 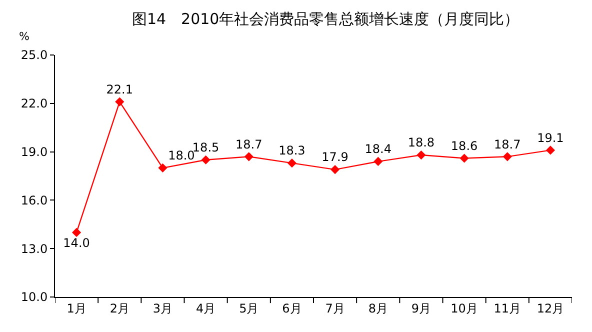 What do you see at coordinates (326, 19) in the screenshot?
I see `chart-title: 图14 2010年社会消费品零售总额增长速度（月度同比）` at bounding box center [326, 19].